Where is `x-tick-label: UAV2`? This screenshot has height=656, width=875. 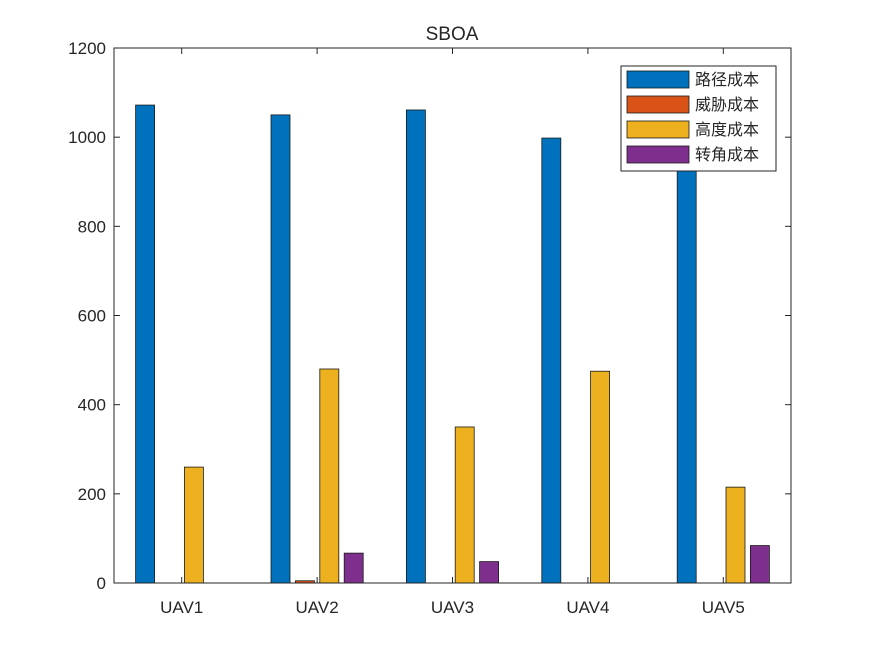 x-tick-label: UAV2 is located at coordinates (317, 607).